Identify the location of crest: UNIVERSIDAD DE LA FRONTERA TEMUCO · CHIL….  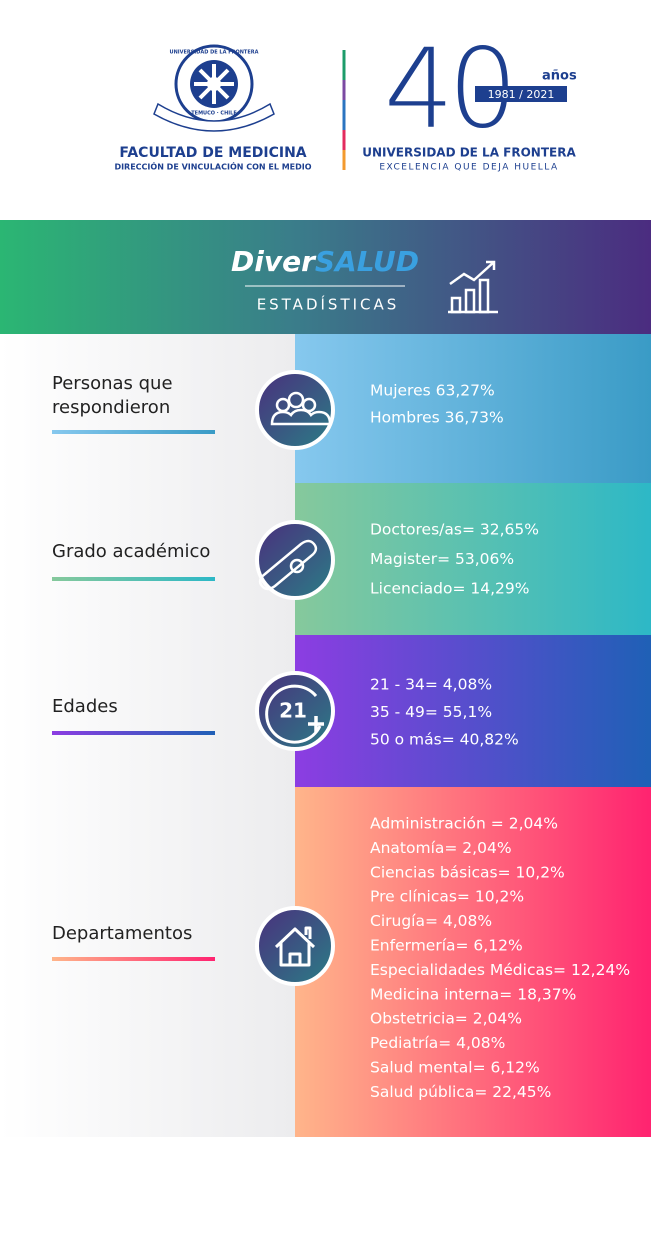
(214, 88).